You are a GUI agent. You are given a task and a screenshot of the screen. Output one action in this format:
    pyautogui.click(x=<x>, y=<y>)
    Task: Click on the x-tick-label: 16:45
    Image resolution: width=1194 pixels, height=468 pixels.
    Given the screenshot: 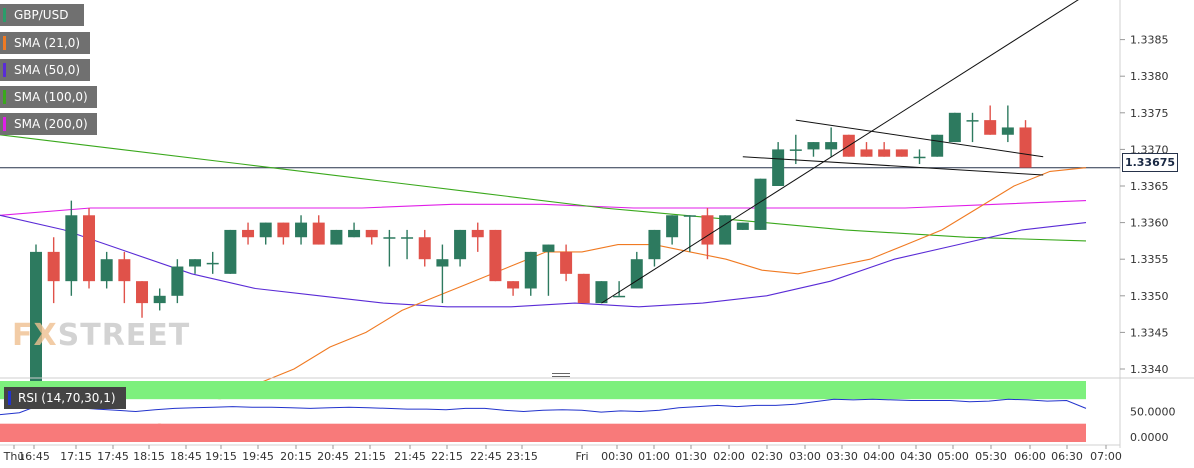 What is the action you would take?
    pyautogui.click(x=34, y=456)
    